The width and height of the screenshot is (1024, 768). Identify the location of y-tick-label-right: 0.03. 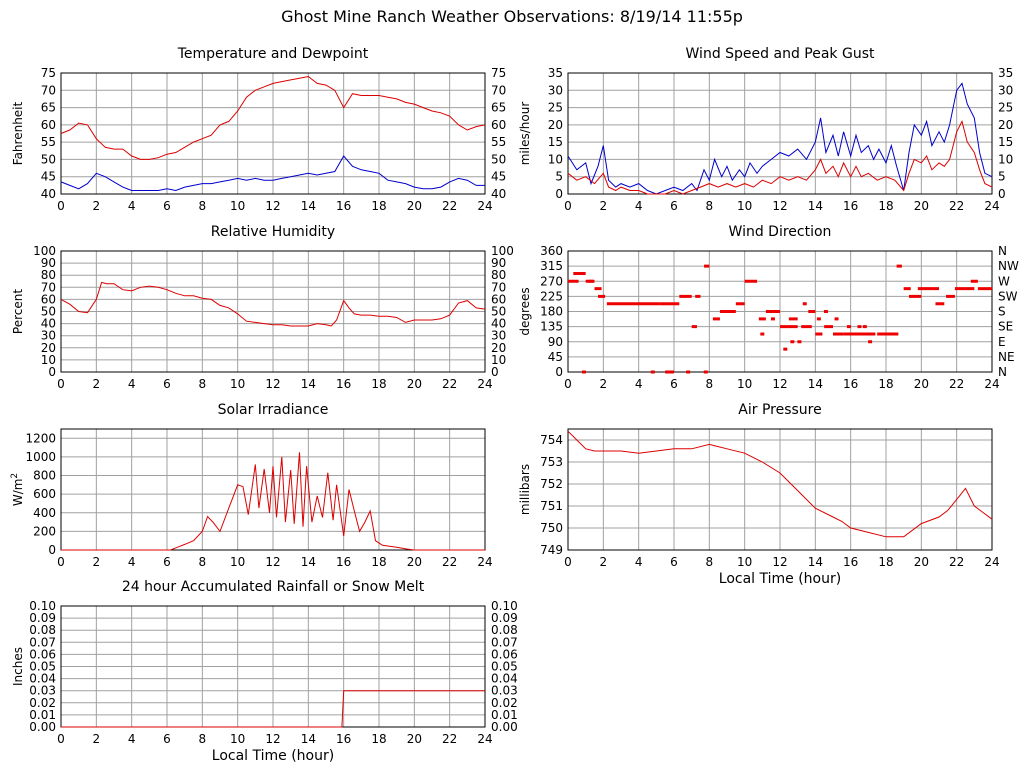
(504, 691).